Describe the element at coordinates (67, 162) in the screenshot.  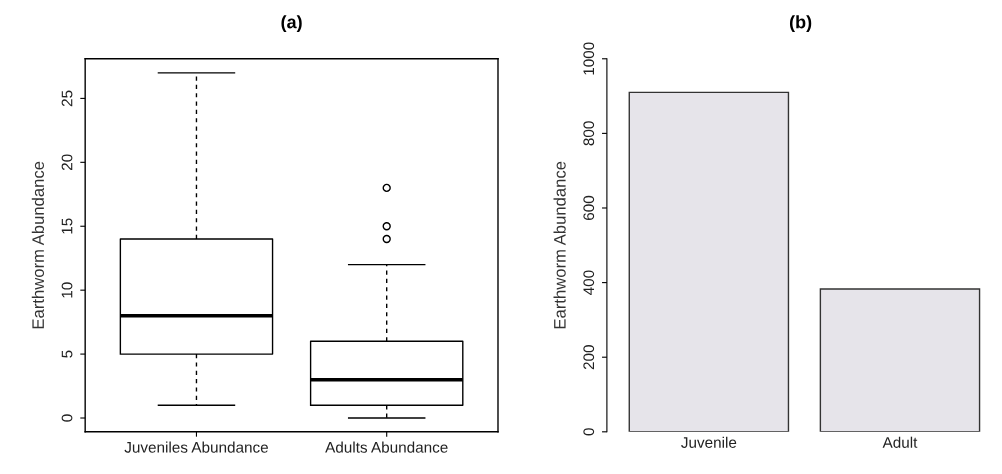
I see `y-tick-label: 20` at that location.